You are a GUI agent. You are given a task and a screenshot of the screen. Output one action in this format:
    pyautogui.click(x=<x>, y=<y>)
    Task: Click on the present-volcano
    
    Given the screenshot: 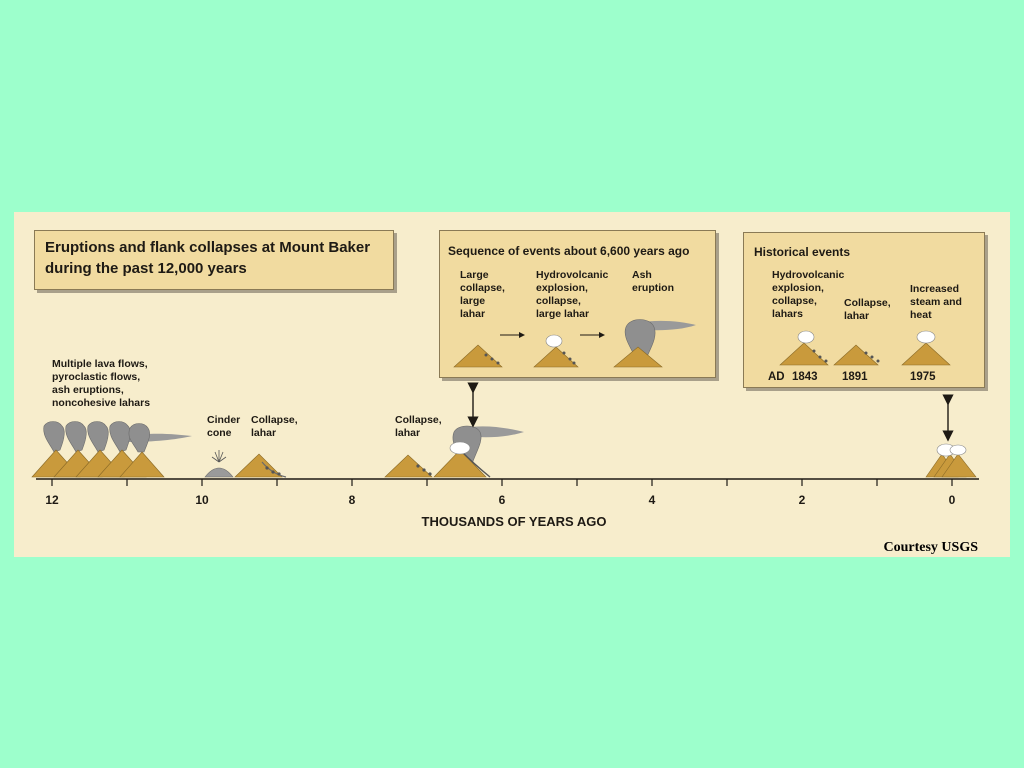 What is the action you would take?
    pyautogui.click(x=951, y=460)
    